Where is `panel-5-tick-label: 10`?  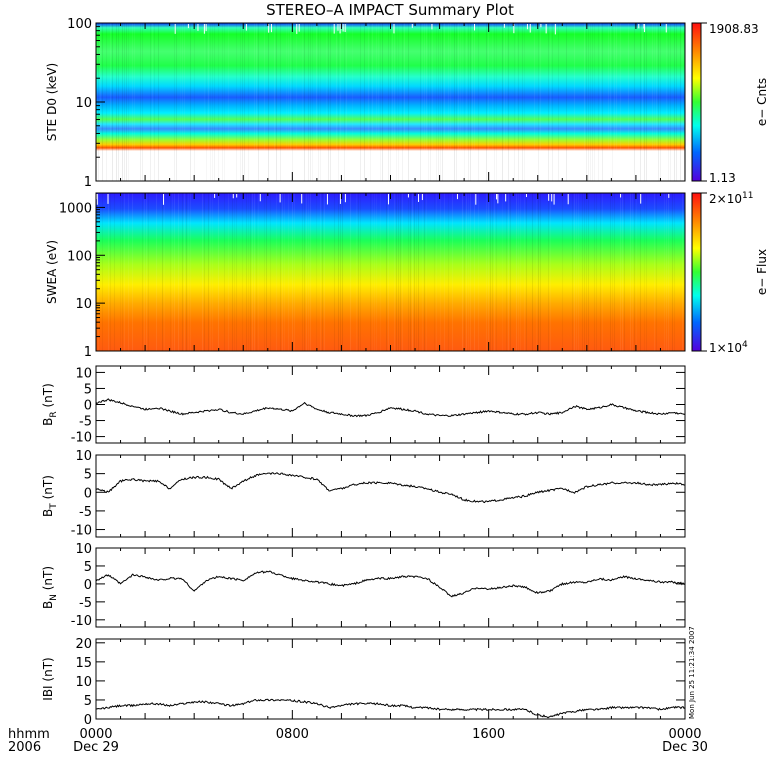
panel-5-tick-label: 10 is located at coordinates (83, 549).